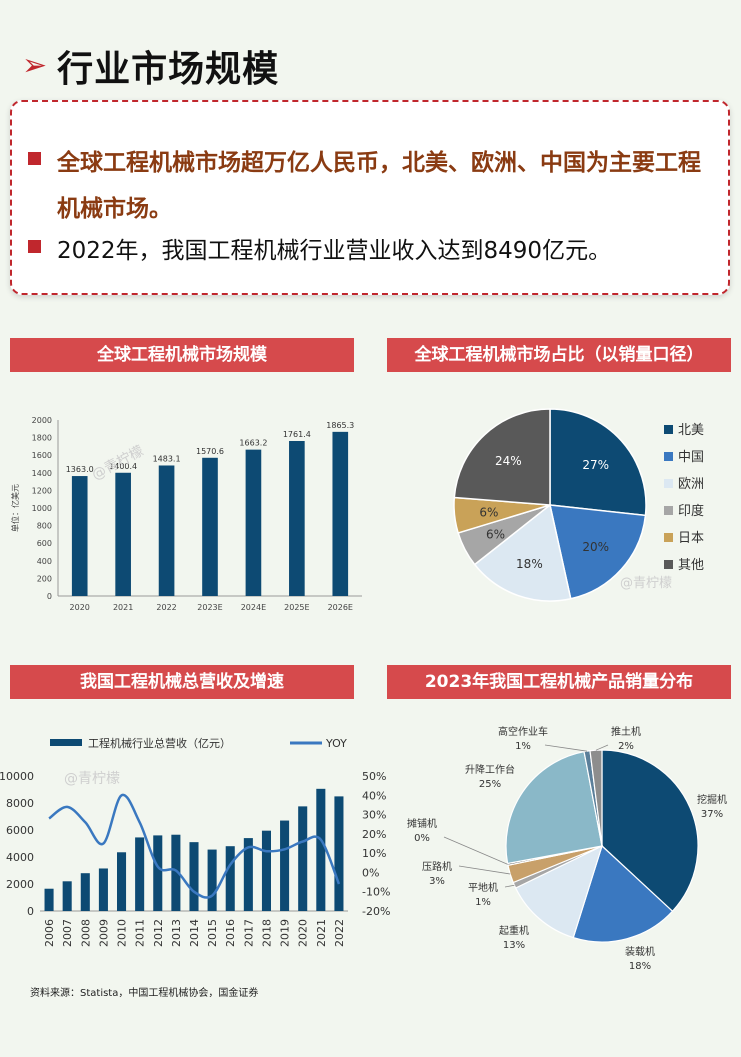  I want to click on y-tick-label: 10000, so click(17, 776).